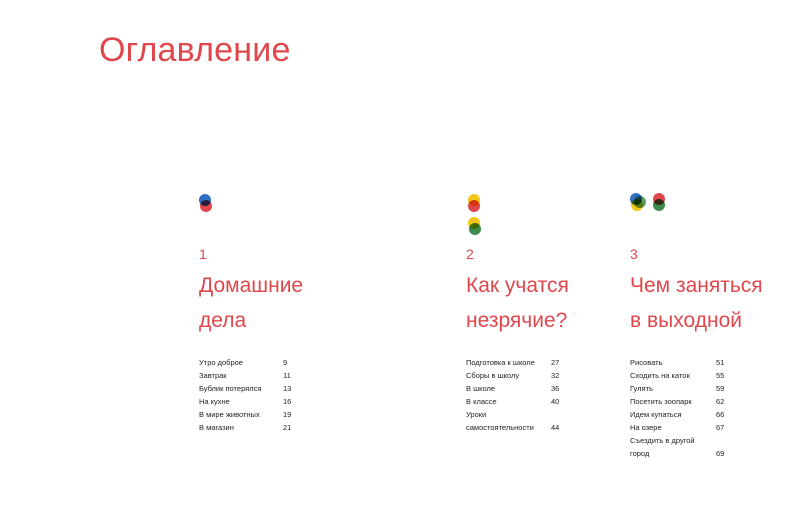 The width and height of the screenshot is (800, 511). What do you see at coordinates (287, 375) in the screenshot?
I see `toc-entry-page: 11` at bounding box center [287, 375].